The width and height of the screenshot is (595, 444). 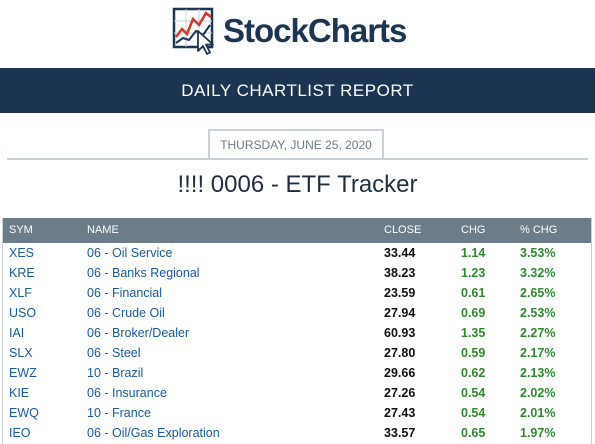 What do you see at coordinates (400, 333) in the screenshot?
I see `close-value: 60.93` at bounding box center [400, 333].